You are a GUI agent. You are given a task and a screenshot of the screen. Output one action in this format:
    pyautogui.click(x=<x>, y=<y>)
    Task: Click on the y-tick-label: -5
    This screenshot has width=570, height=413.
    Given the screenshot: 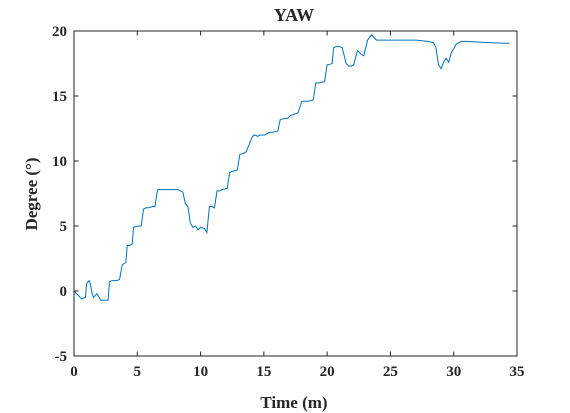 What is the action you would take?
    pyautogui.click(x=61, y=357)
    